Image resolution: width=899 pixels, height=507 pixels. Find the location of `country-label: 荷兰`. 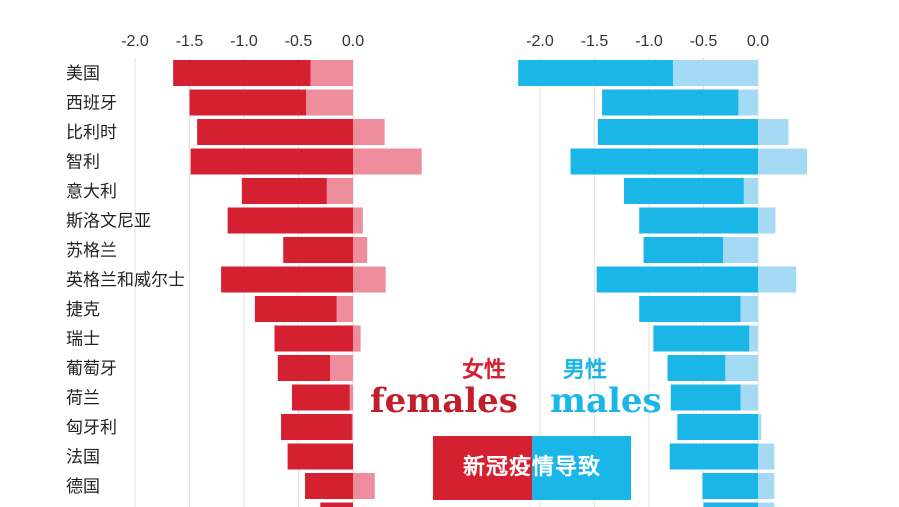

country-label: 荷兰 is located at coordinates (83, 399).